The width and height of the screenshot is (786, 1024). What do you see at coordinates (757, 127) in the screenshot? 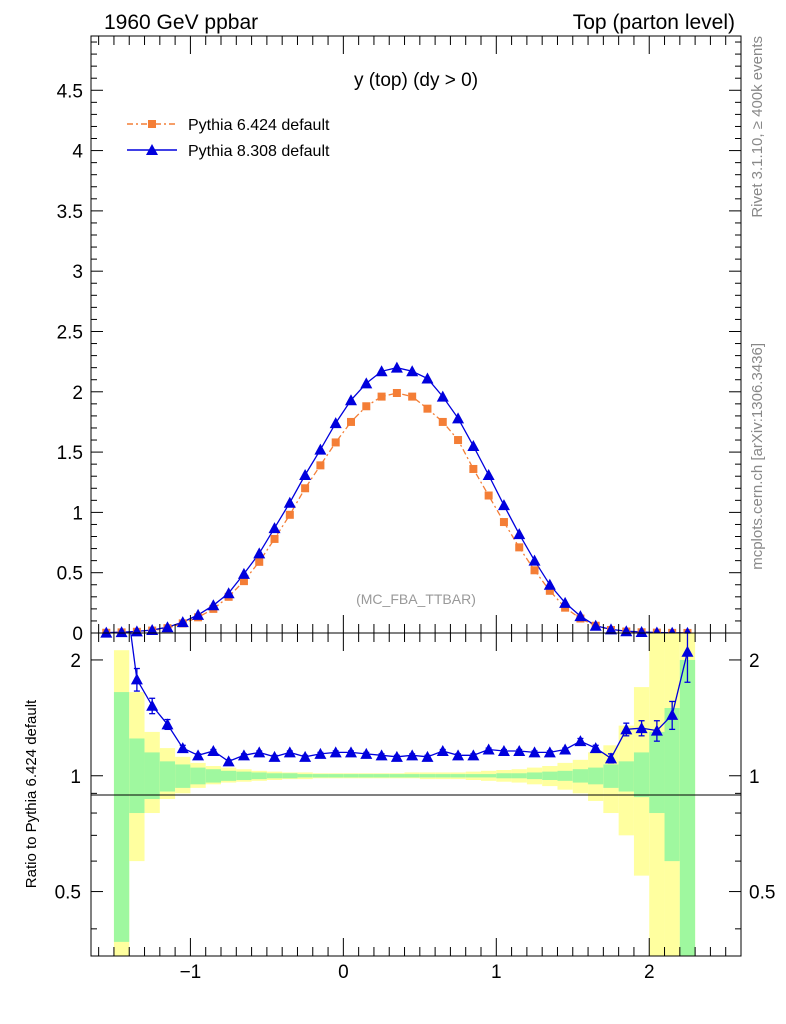
I see `rivet-label: Rivet 3.1.10, ≥ 400k events` at bounding box center [757, 127].